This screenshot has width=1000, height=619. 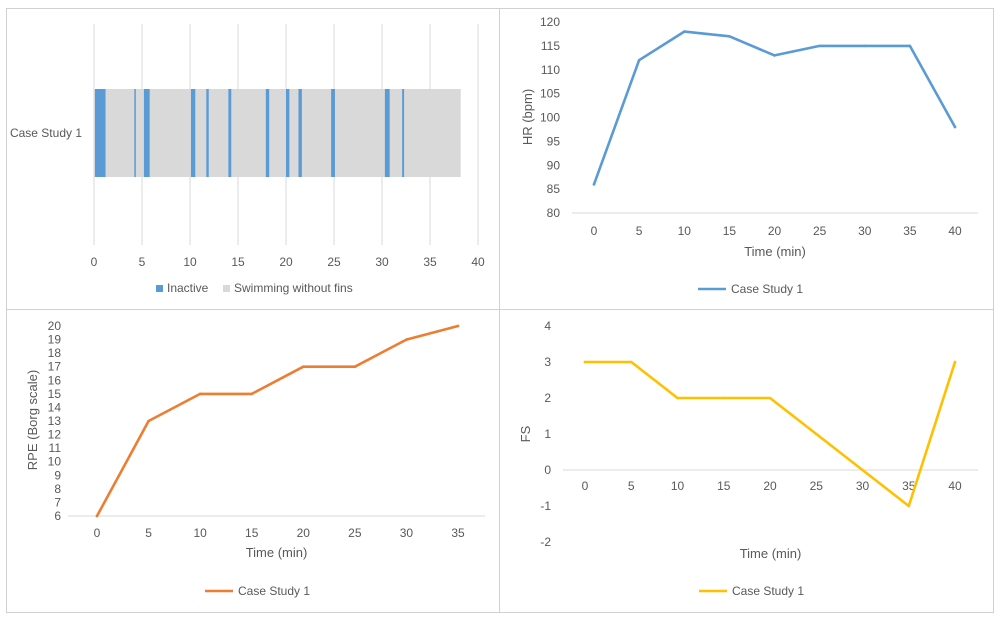 What do you see at coordinates (55, 367) in the screenshot?
I see `y-tick-label: 17` at bounding box center [55, 367].